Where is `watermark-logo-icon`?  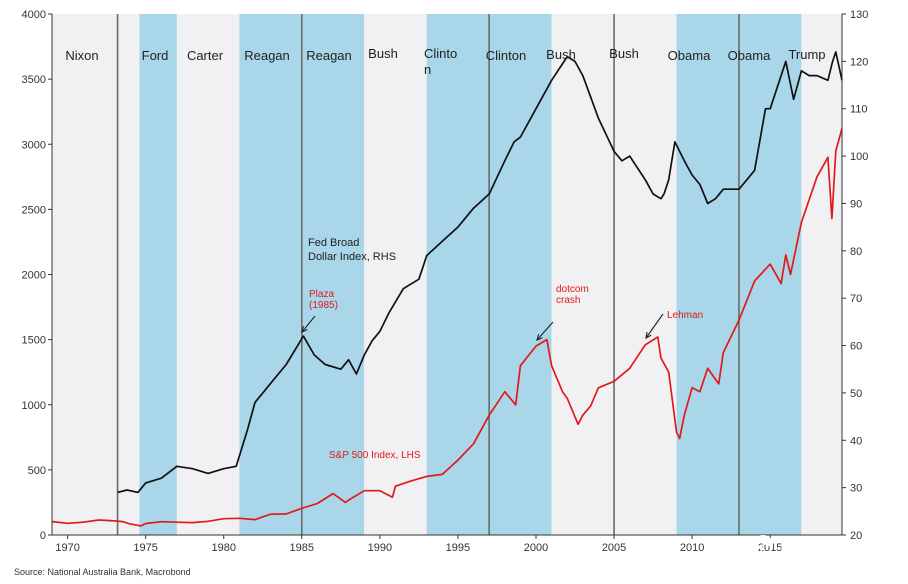 watermark-logo-icon is located at coordinates (763, 545).